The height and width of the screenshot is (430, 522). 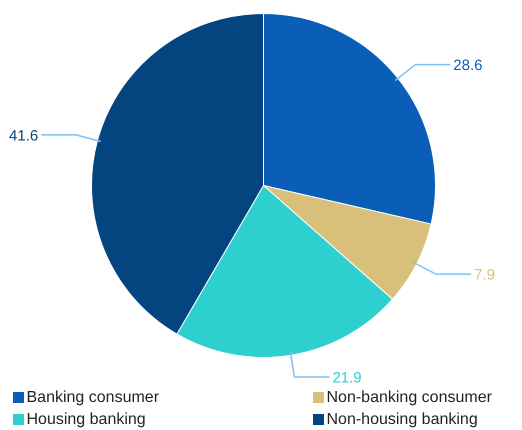 What do you see at coordinates (93, 397) in the screenshot?
I see `legend-label: Banking consumer` at bounding box center [93, 397].